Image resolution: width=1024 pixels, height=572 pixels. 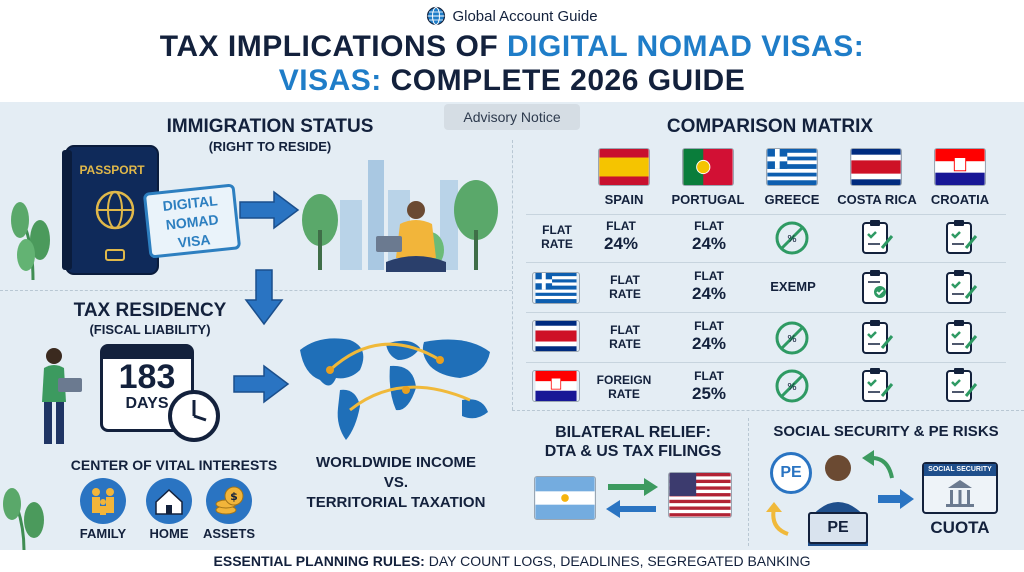 I want to click on costa-rica-flag-icon, so click(x=876, y=167).